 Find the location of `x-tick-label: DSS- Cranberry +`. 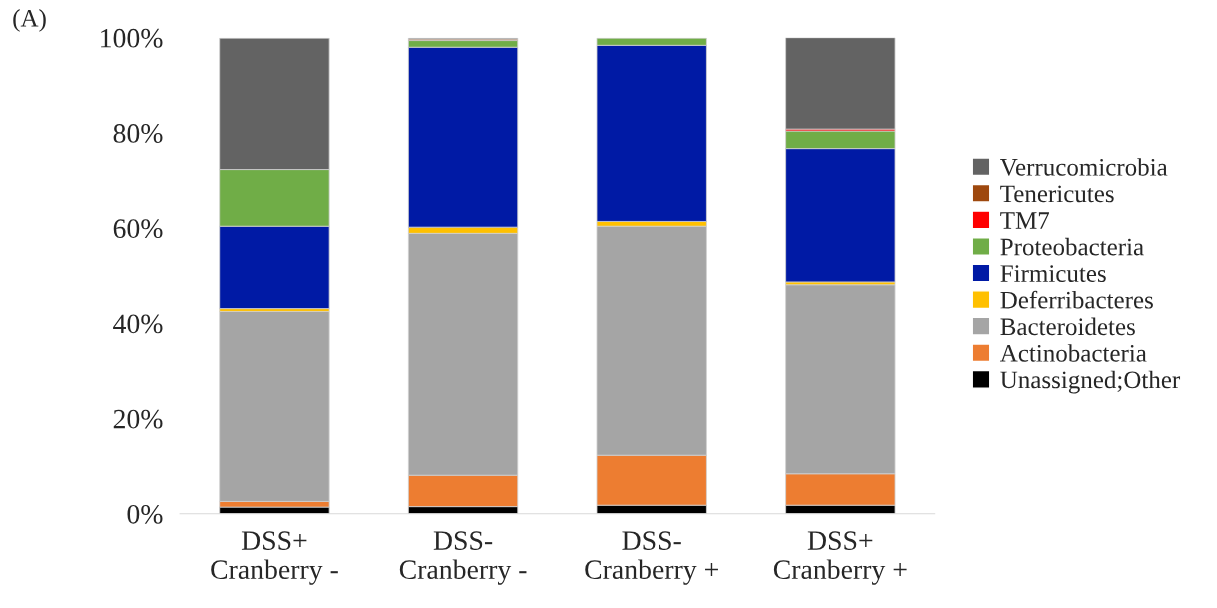

x-tick-label: DSS- Cranberry + is located at coordinates (651, 558).